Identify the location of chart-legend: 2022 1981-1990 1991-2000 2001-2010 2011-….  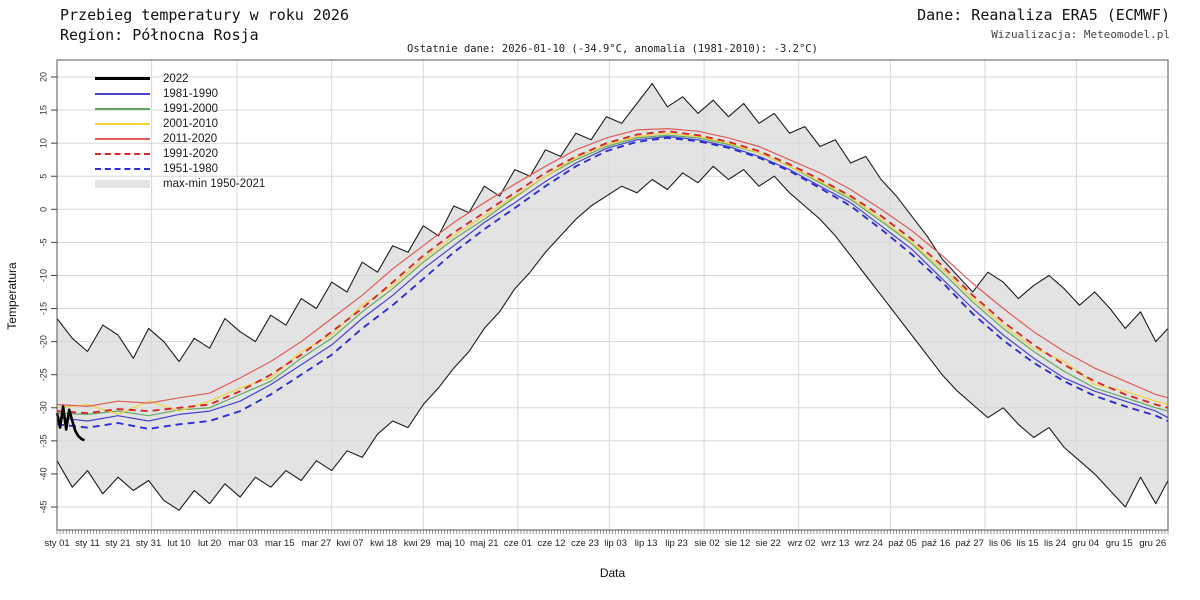
(180, 131).